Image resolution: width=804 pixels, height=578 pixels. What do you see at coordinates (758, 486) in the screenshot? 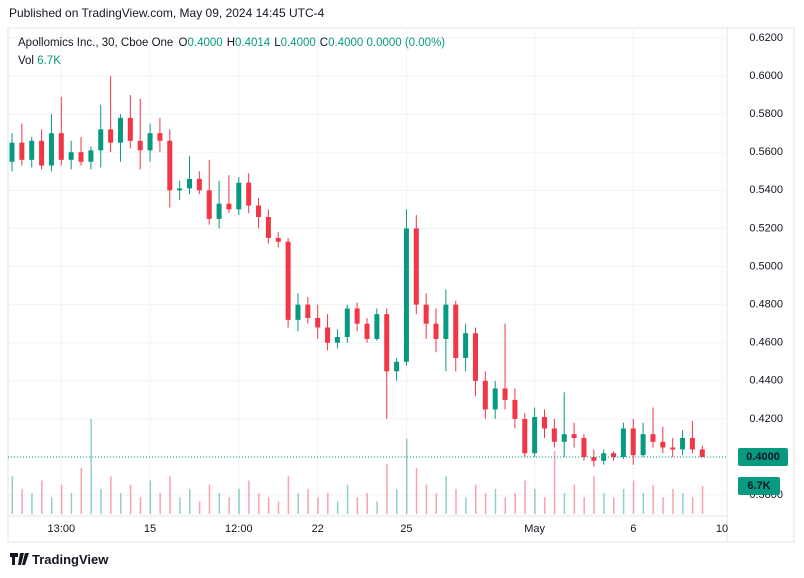
I see `last-volume-label: 6.7K` at bounding box center [758, 486].